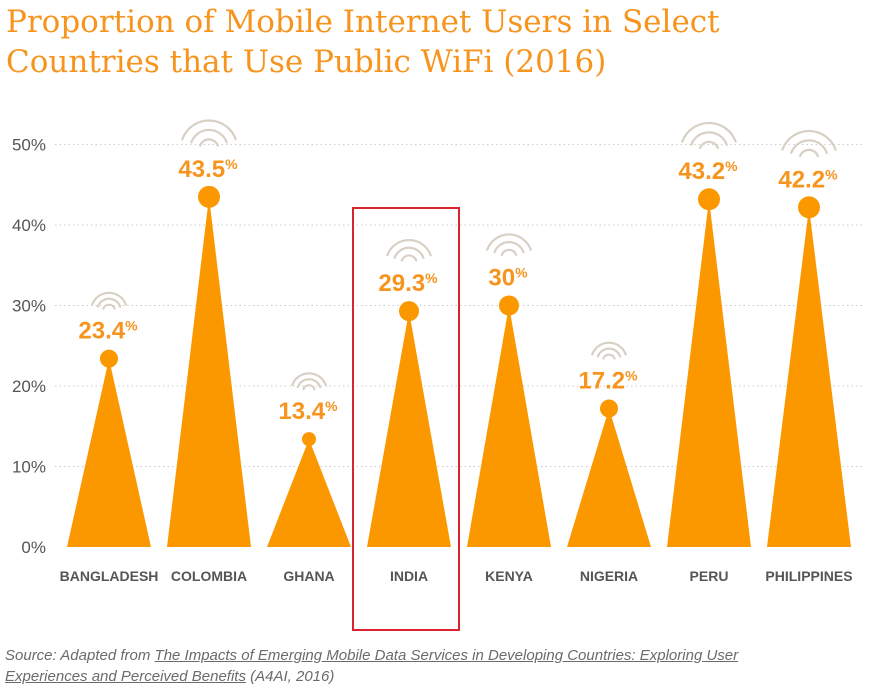 The image size is (885, 694). I want to click on bar-group: 23.4%, so click(109, 419).